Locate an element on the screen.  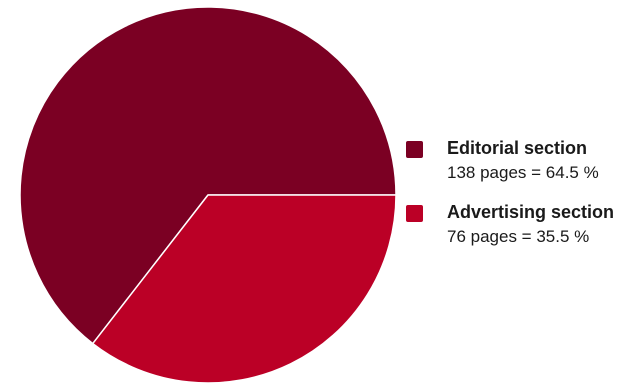
legend-swatch-advertising is located at coordinates (414, 213).